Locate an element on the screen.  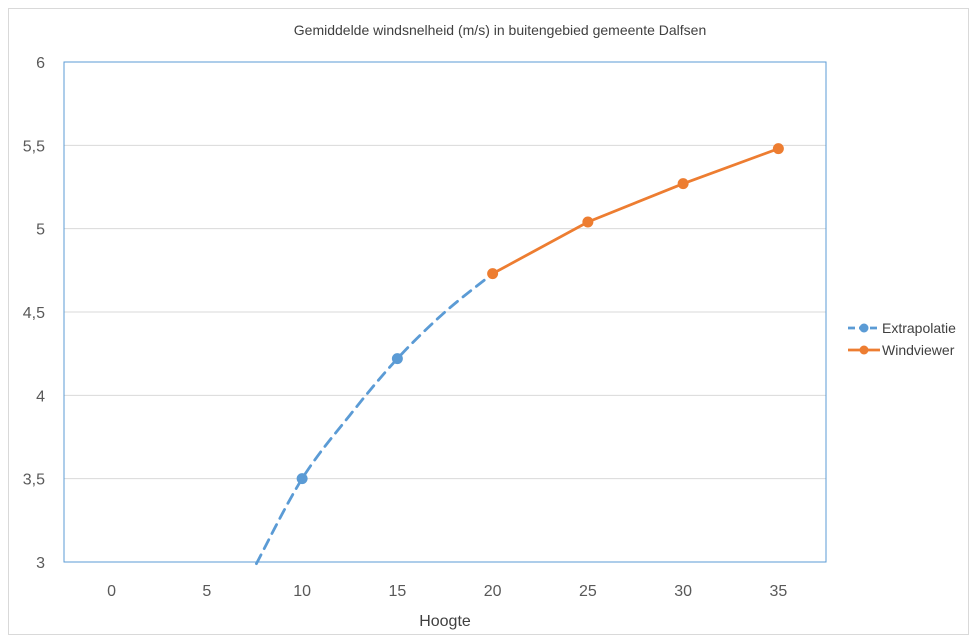
legend-label: Extrapolatie is located at coordinates (919, 328).